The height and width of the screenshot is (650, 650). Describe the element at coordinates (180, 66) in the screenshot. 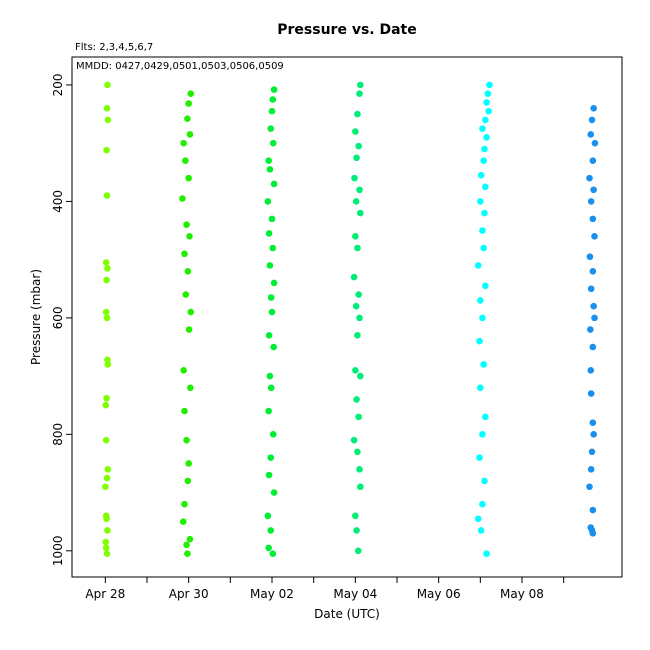

I see `annotation: MMDD: 0427,0429,0501,0503,0506,0509` at that location.